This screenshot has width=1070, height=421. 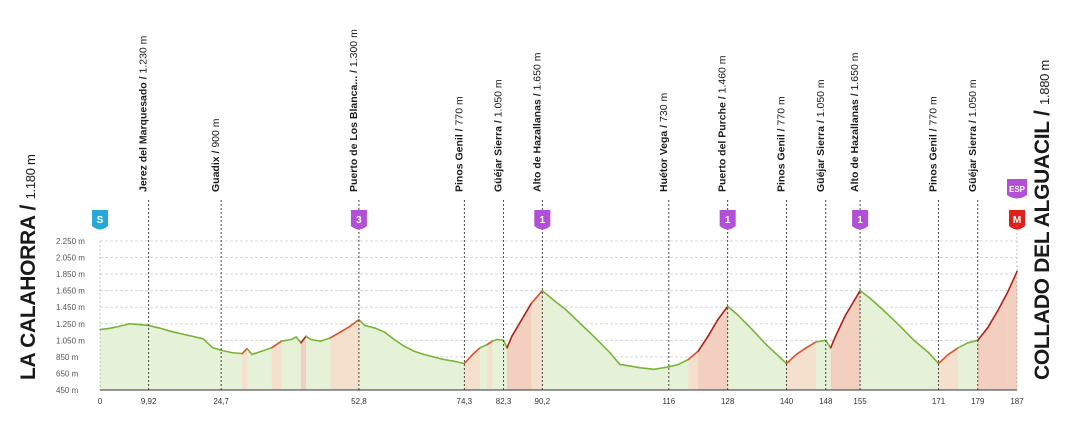 I want to click on x-tick-label: 82,3, so click(x=504, y=401).